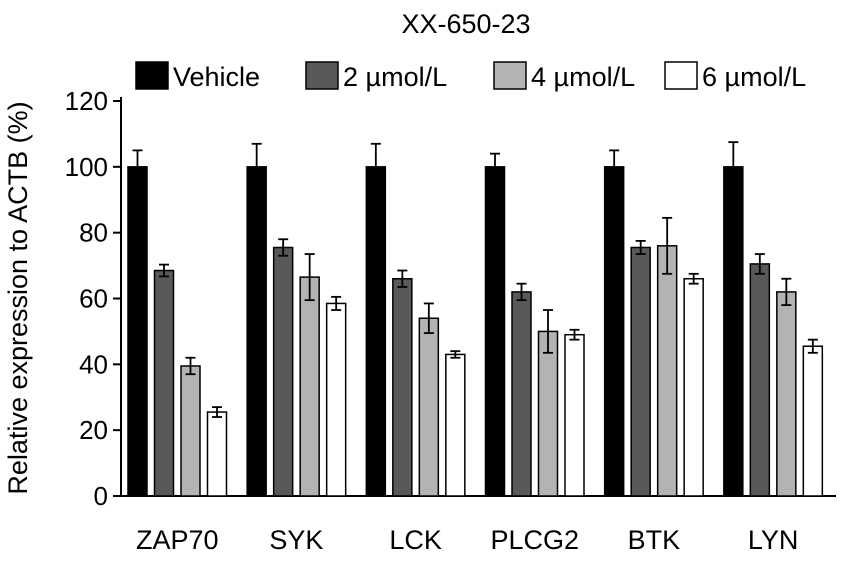  What do you see at coordinates (534, 540) in the screenshot?
I see `x-tick-label: PLCG2` at bounding box center [534, 540].